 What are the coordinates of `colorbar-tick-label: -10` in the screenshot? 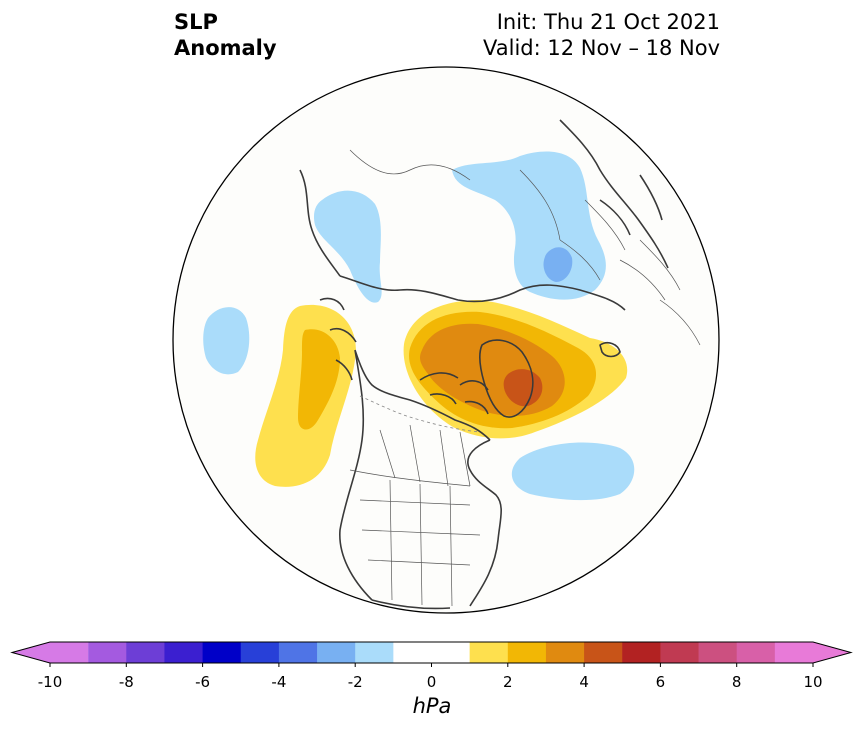 It's located at (50, 682).